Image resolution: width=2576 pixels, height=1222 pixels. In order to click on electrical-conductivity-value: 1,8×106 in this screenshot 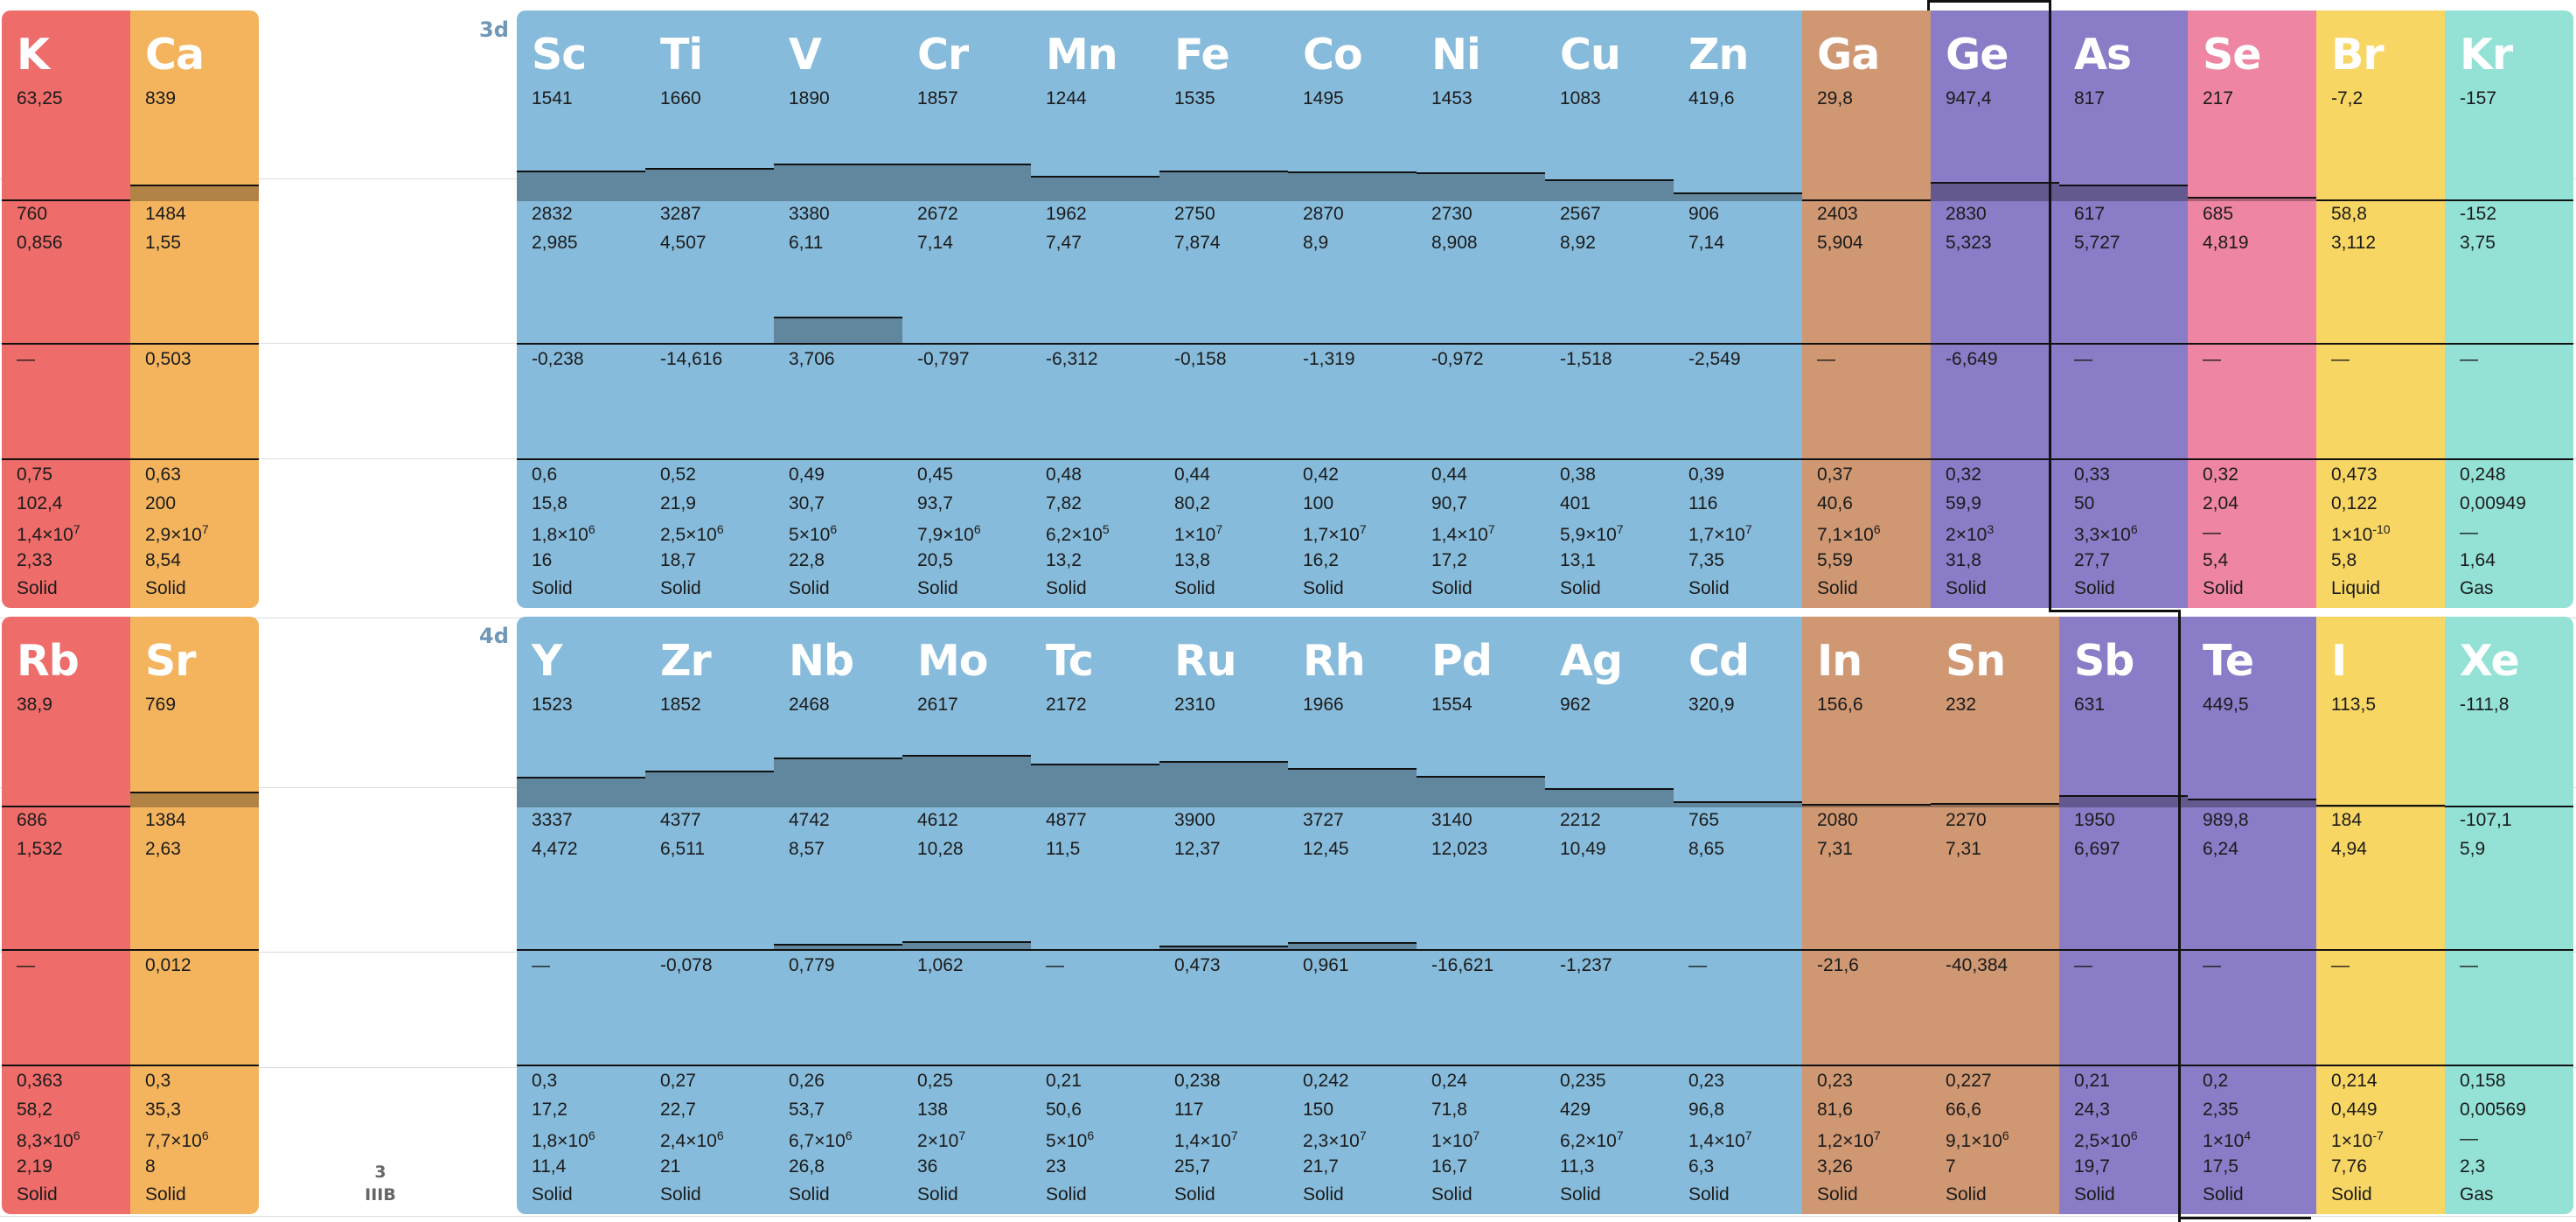, I will do `click(563, 1139)`.